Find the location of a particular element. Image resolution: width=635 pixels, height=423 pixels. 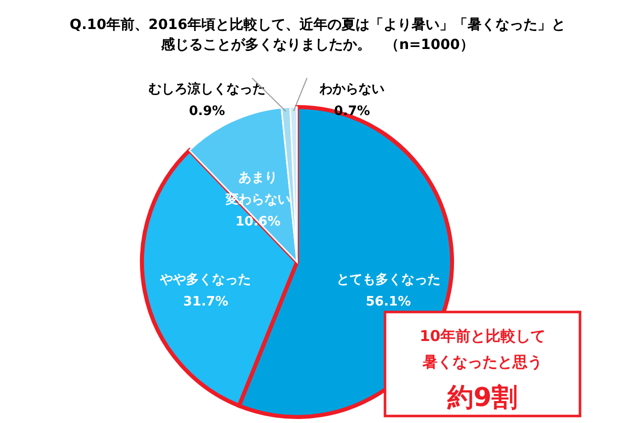

text: 10年前と比較して is located at coordinates (483, 336).